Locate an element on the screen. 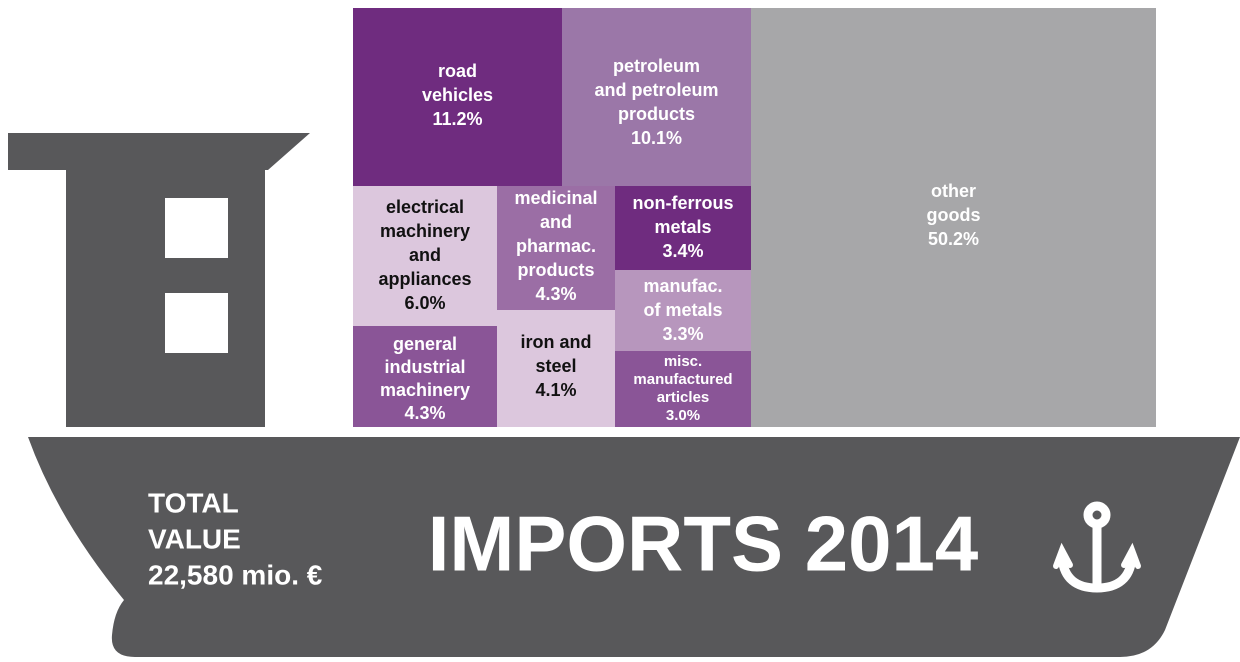  cell-label: industrial is located at coordinates (424, 367).